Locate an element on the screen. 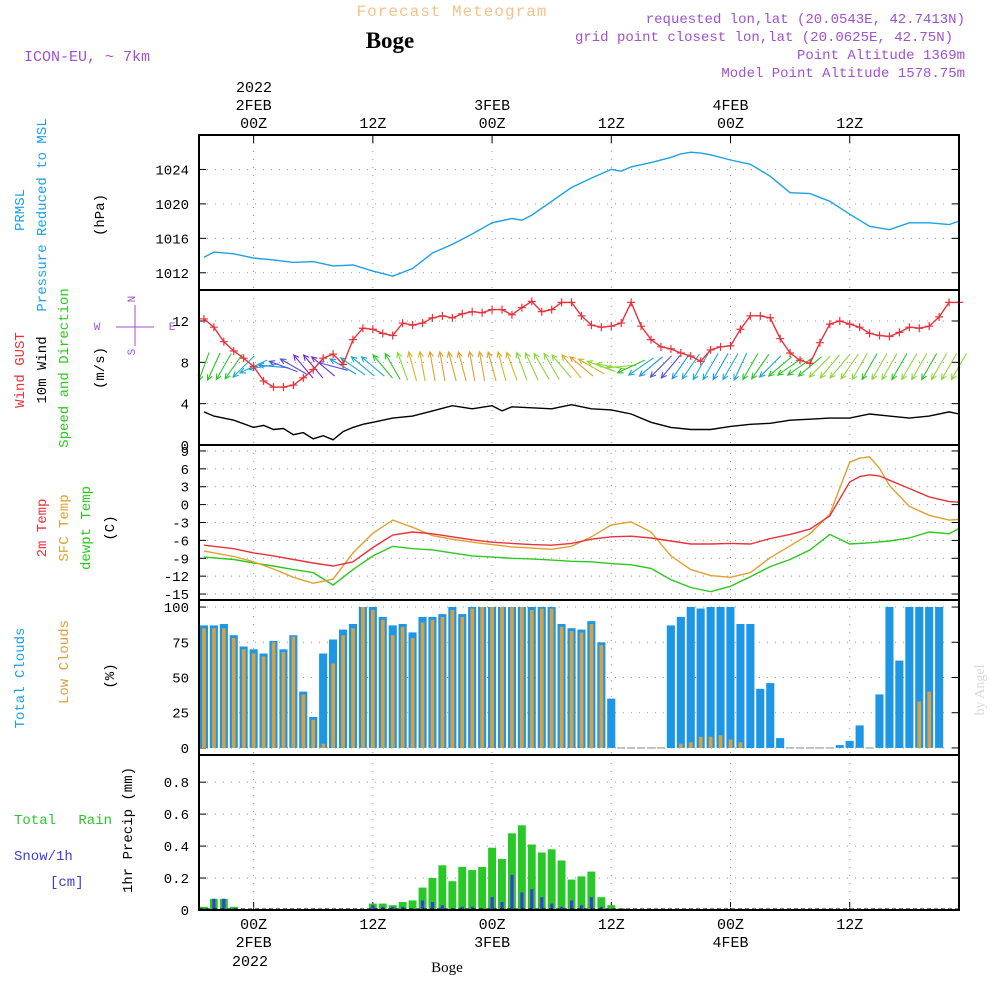  ytick-label: -9 is located at coordinates (180, 560).